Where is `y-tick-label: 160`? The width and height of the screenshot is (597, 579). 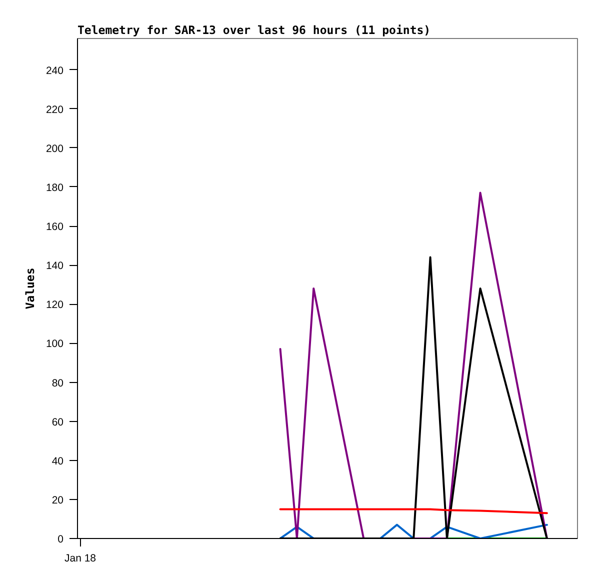 y-tick-label: 160 is located at coordinates (55, 227).